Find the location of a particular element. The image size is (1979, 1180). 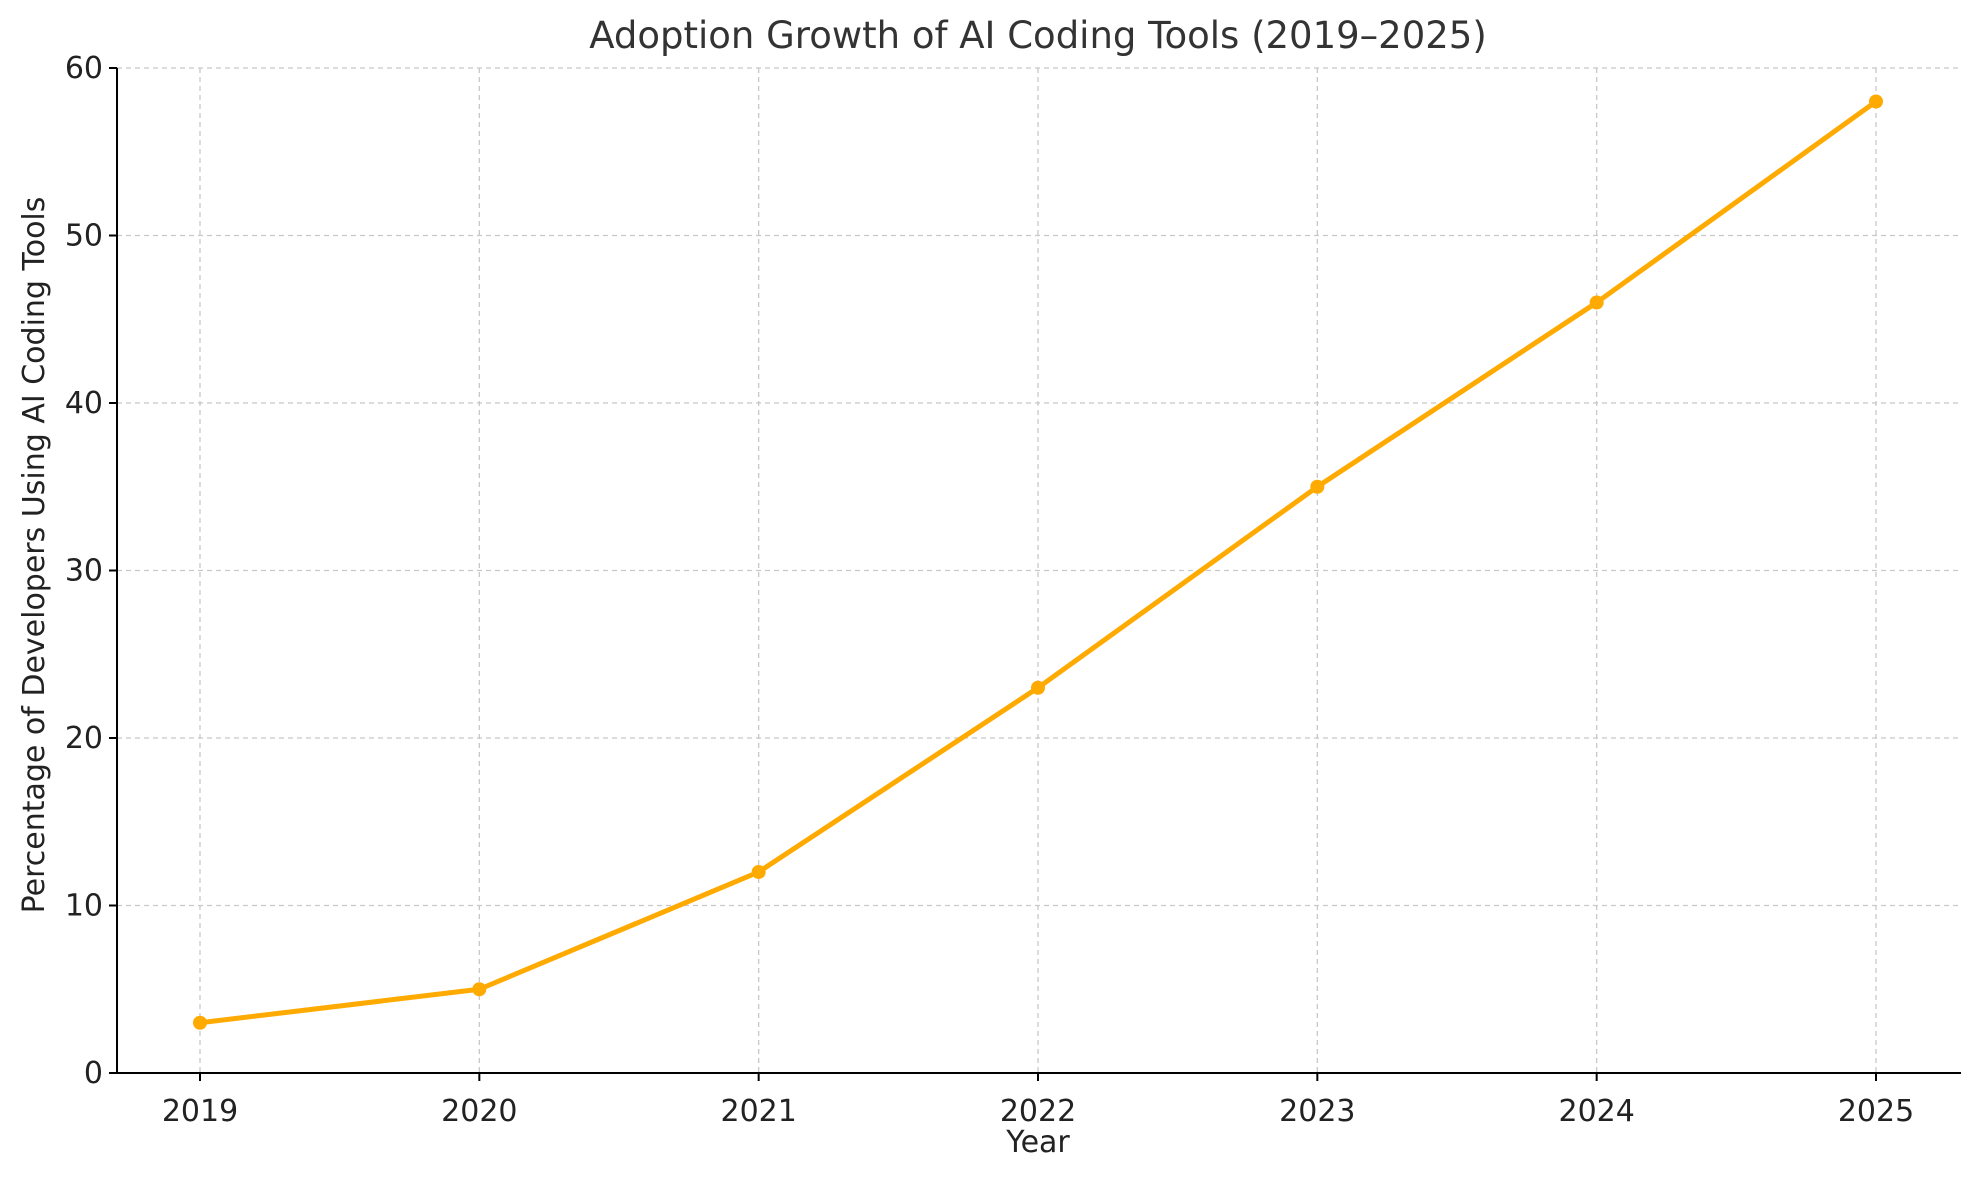

x-tick-label: 2022 is located at coordinates (1038, 1111).